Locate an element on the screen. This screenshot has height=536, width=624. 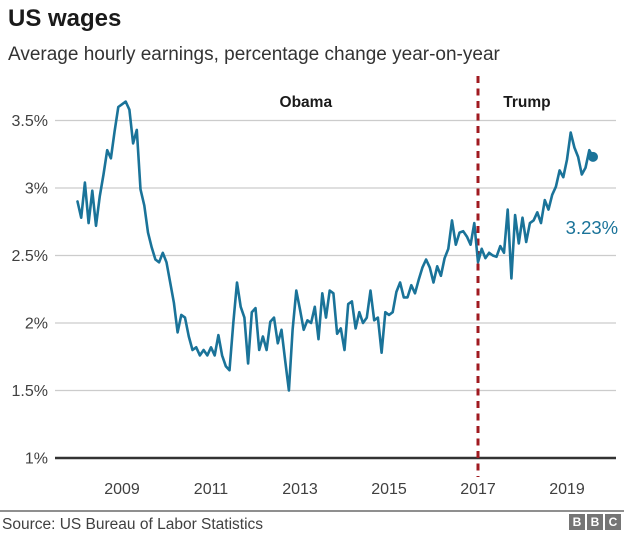
bbc-logo-block: C is located at coordinates (613, 522).